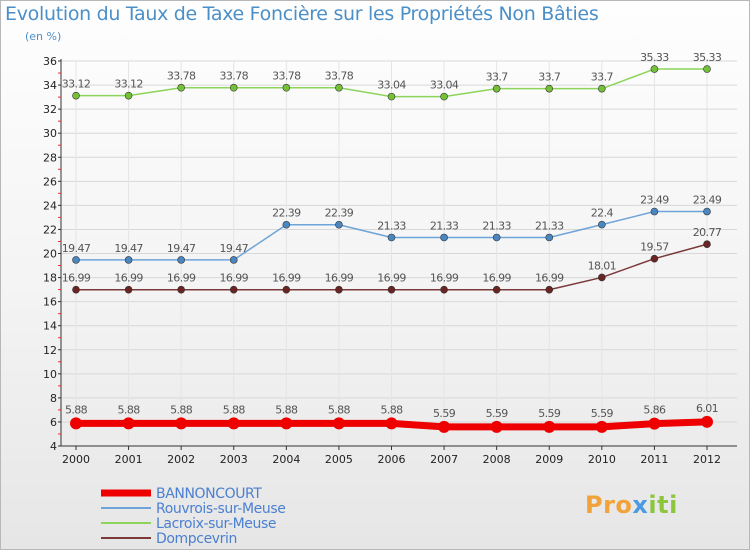  Describe the element at coordinates (181, 459) in the screenshot. I see `x-tick-label: 2002` at that location.